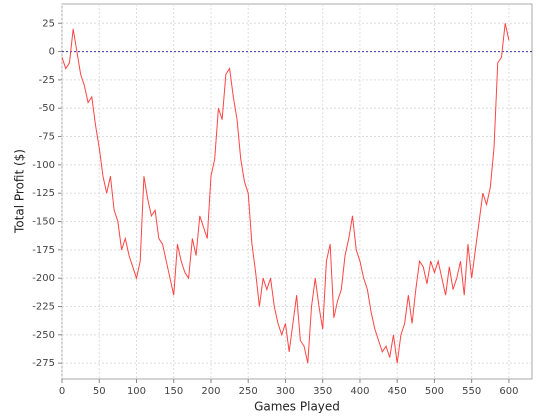 The image size is (540, 420). What do you see at coordinates (47, 108) in the screenshot?
I see `y-tick-label: -50` at bounding box center [47, 108].